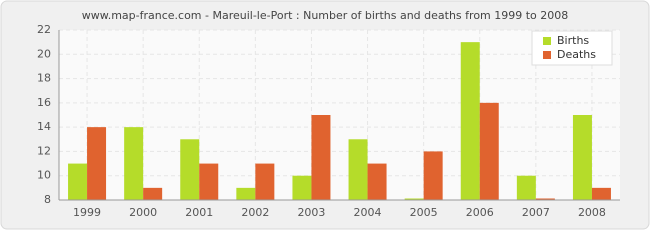  Describe the element at coordinates (536, 212) in the screenshot. I see `x-tick-label: 2007` at that location.